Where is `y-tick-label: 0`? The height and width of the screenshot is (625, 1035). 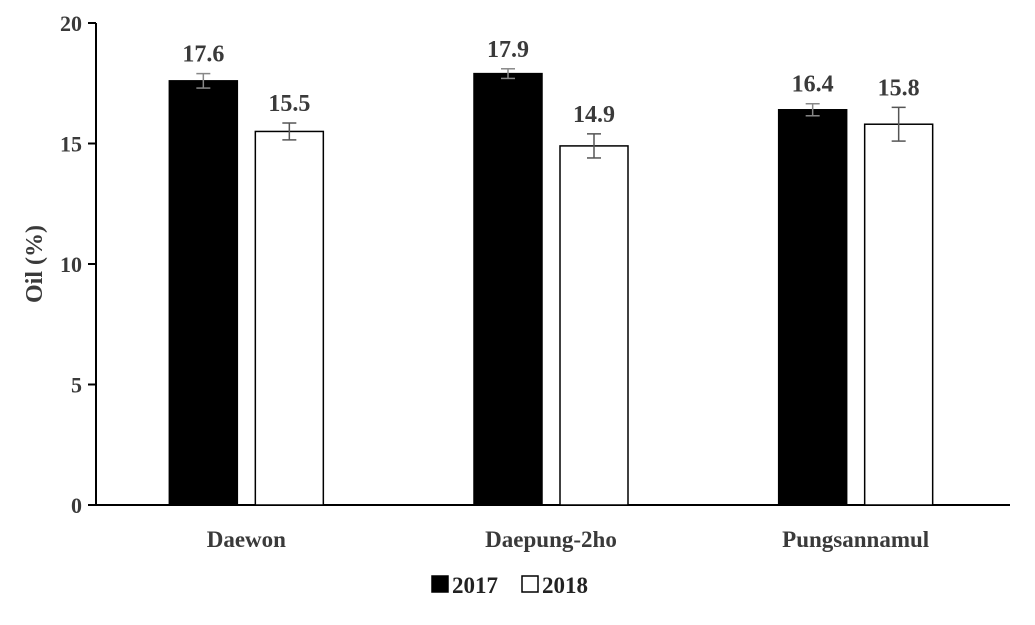
y-tick-label: 0 is located at coordinates (76, 505).